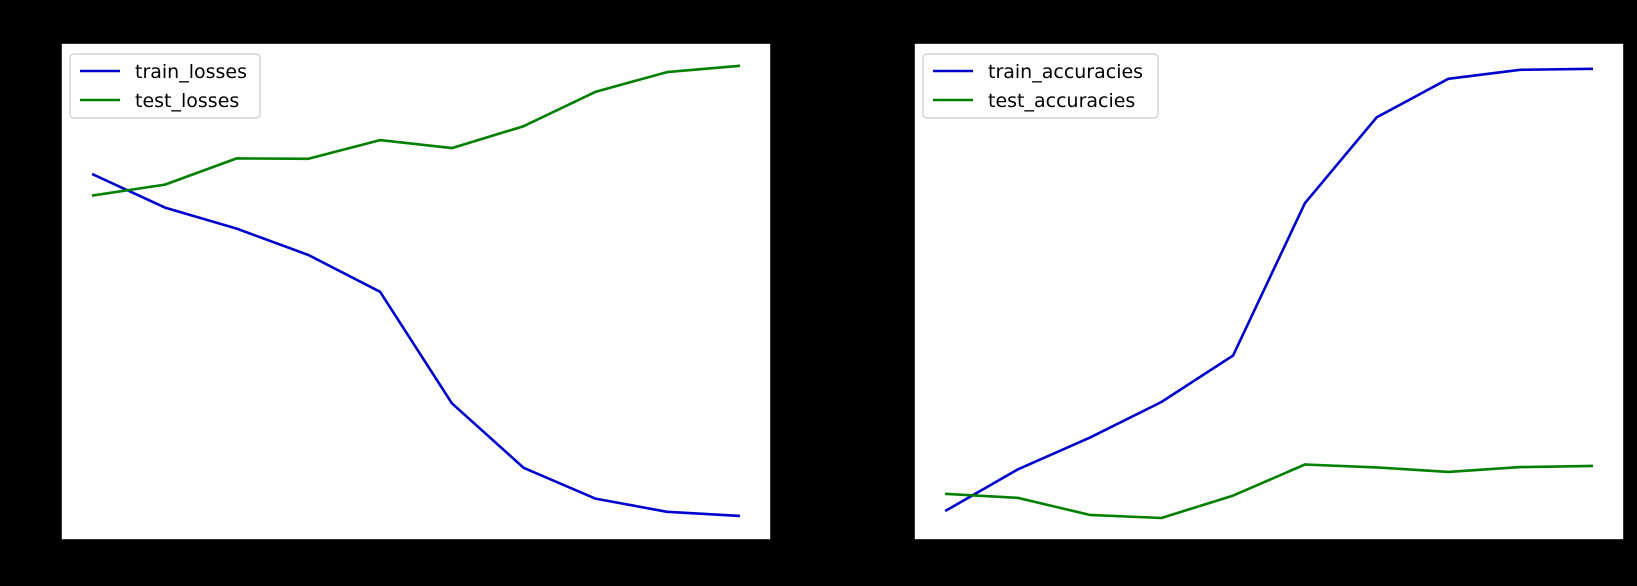 The height and width of the screenshot is (586, 1637). What do you see at coordinates (1061, 101) in the screenshot?
I see `legend-label-test_accuracies: test_accuracies` at bounding box center [1061, 101].